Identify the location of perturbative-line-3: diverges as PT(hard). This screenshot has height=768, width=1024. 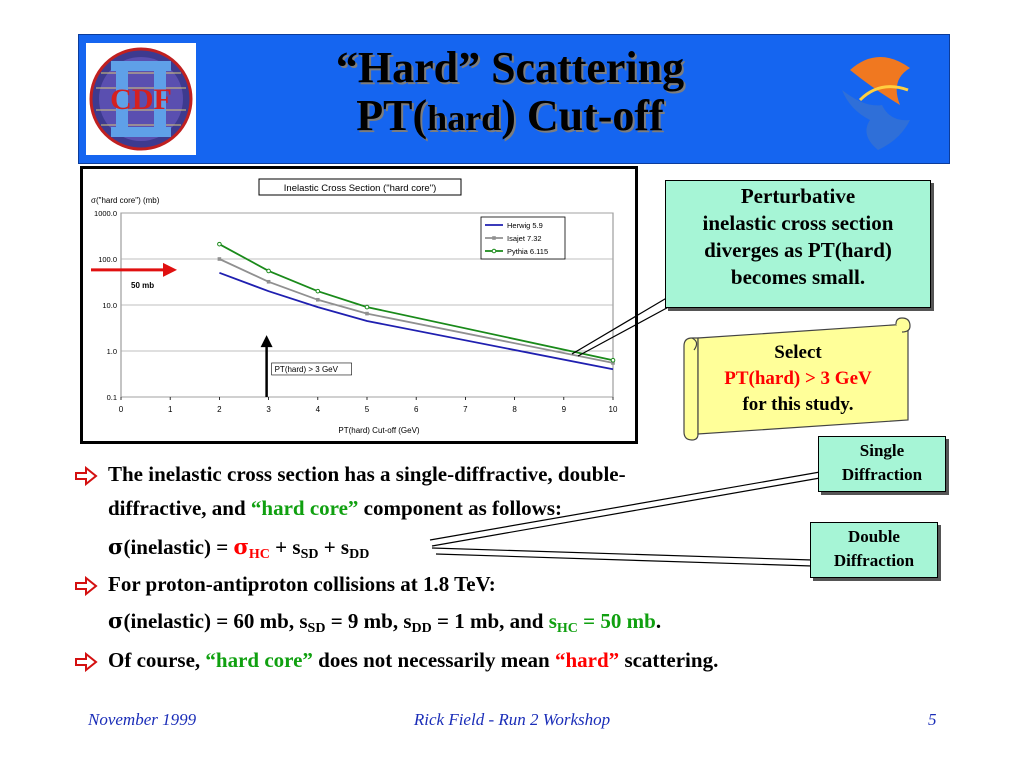
(798, 250).